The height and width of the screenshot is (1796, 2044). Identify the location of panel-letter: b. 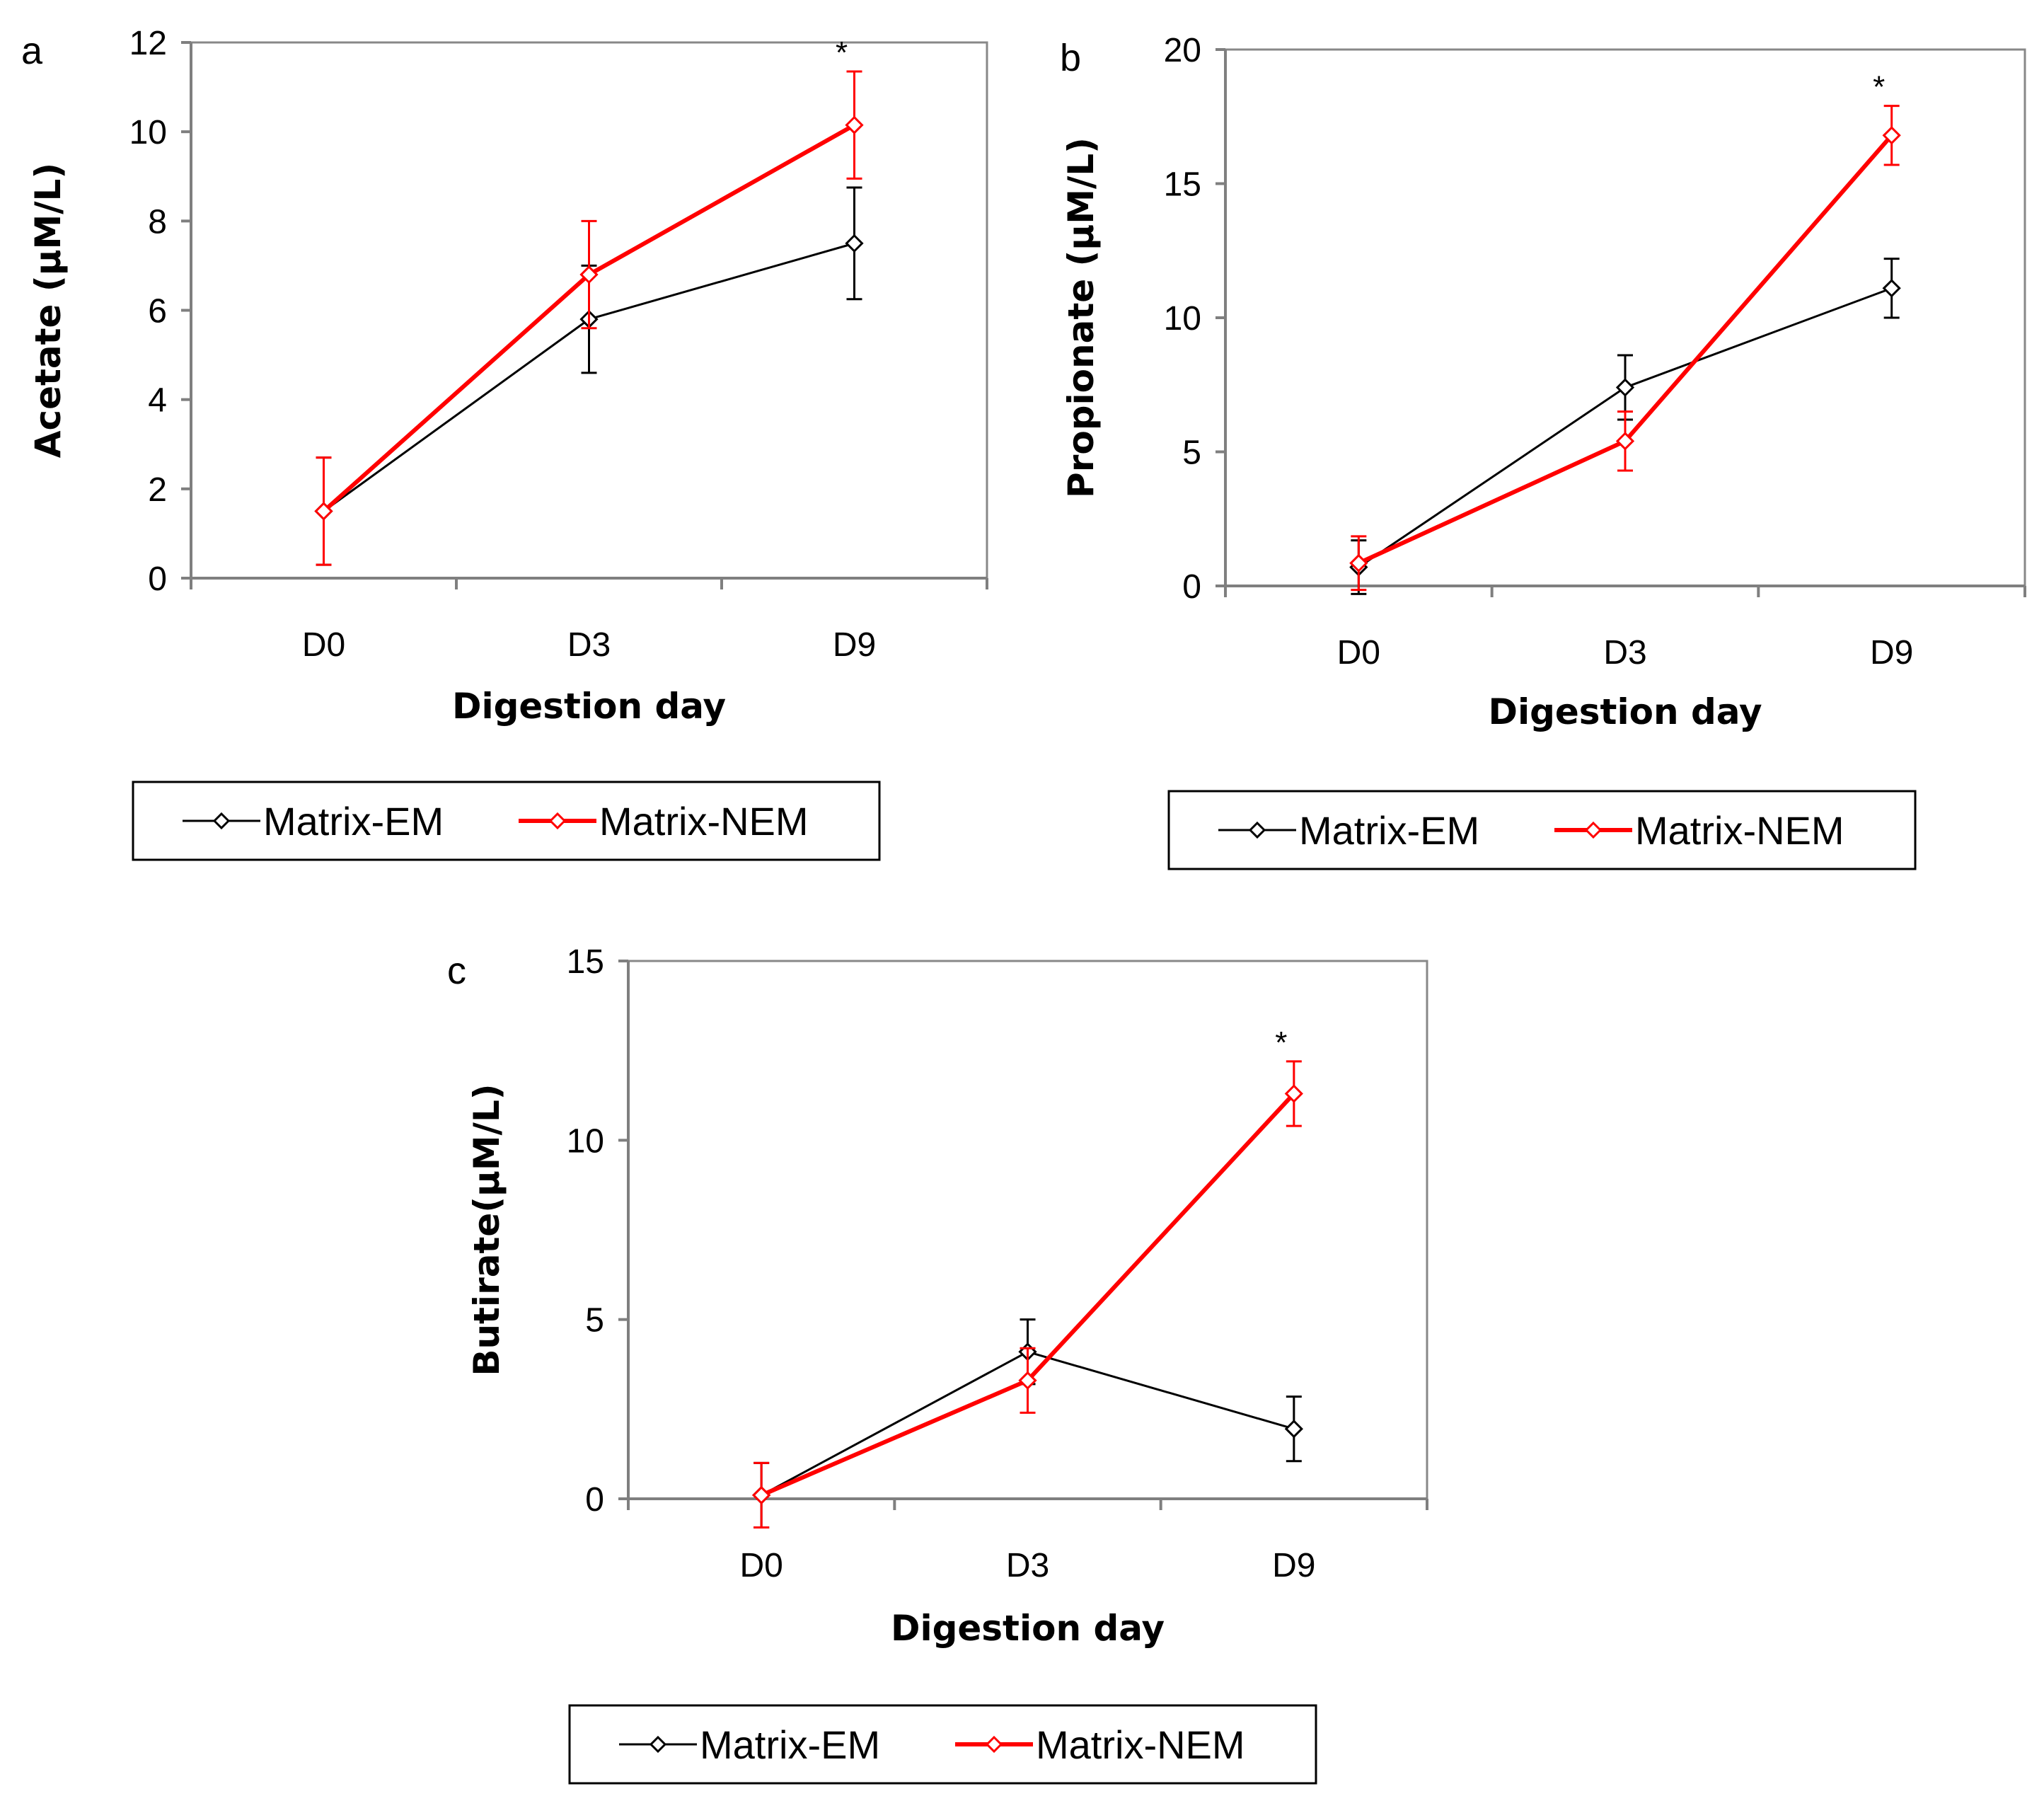
(1070, 58).